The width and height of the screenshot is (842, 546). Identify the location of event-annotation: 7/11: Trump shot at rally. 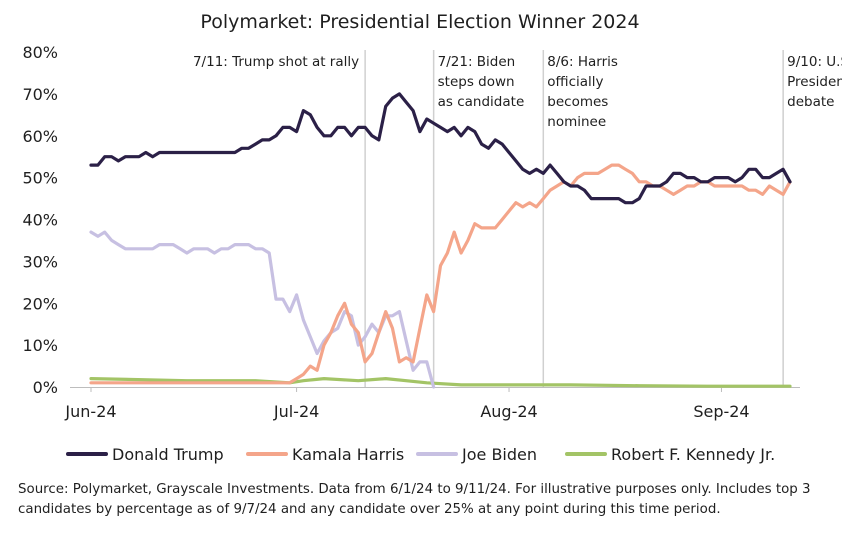
(276, 62).